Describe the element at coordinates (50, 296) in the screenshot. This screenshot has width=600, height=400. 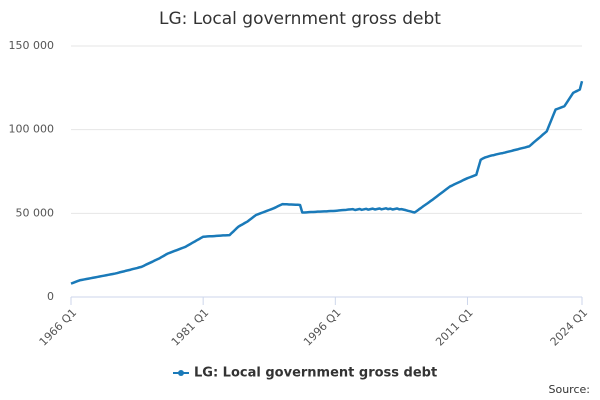
I see `y-tick-label: 0` at that location.